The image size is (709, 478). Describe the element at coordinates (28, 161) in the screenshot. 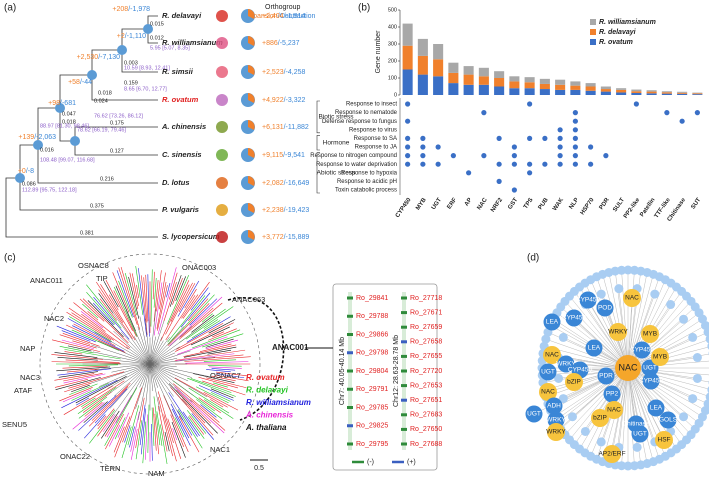

I see `tree-branch` at that location.